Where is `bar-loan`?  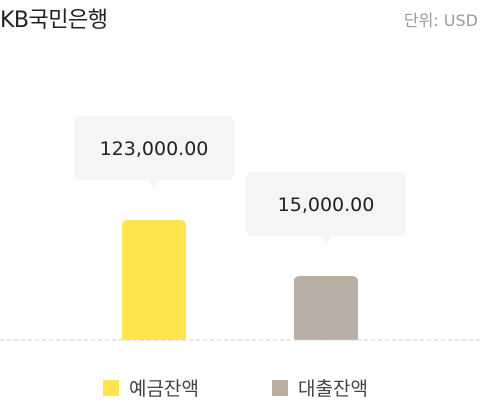
bar-loan is located at coordinates (326, 308).